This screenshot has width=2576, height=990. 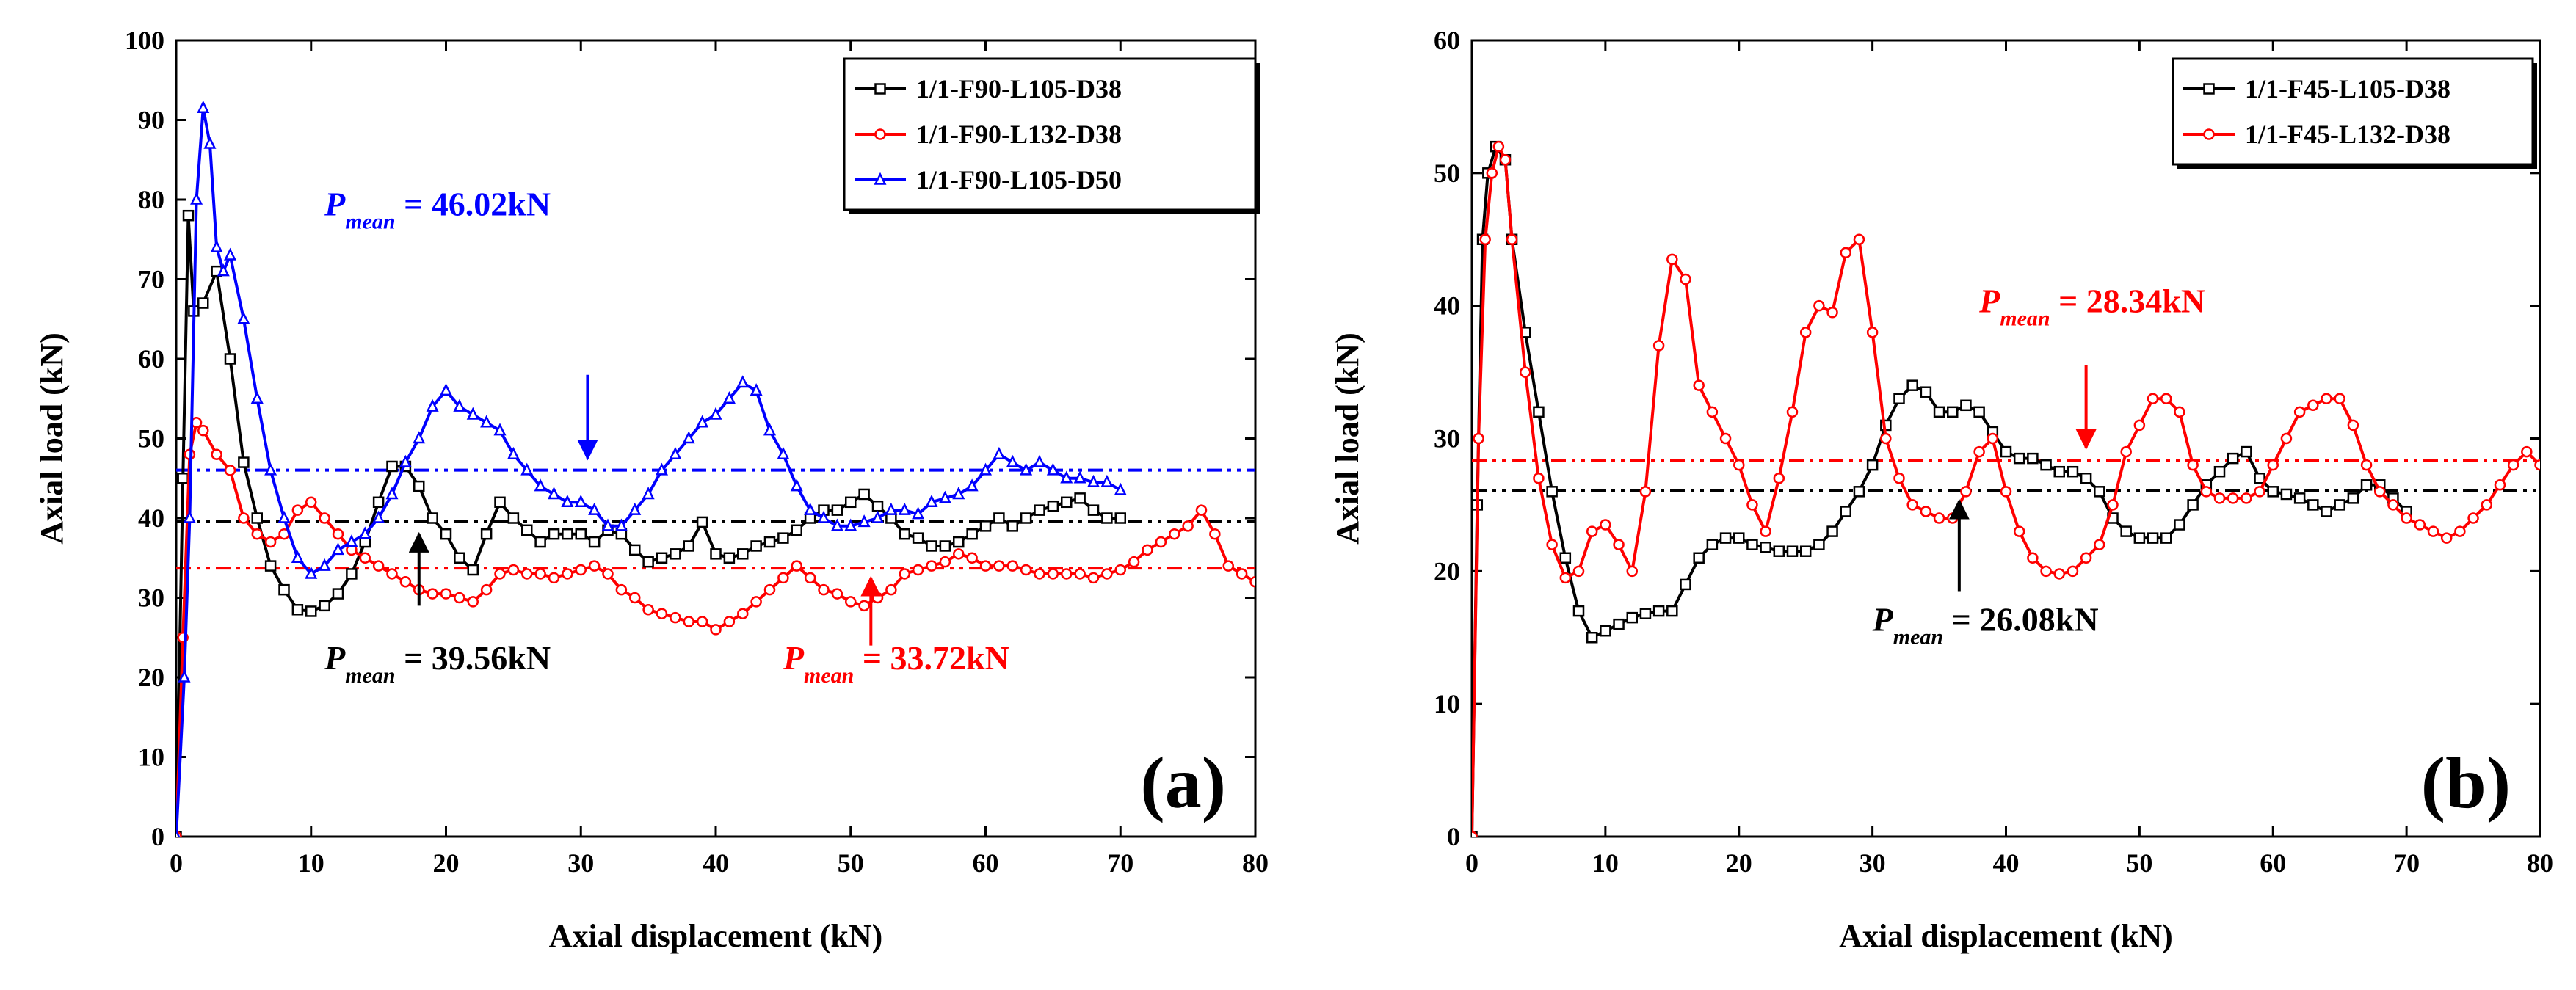 I want to click on annotation-label: Pmean = 39.56kN, so click(x=438, y=664).